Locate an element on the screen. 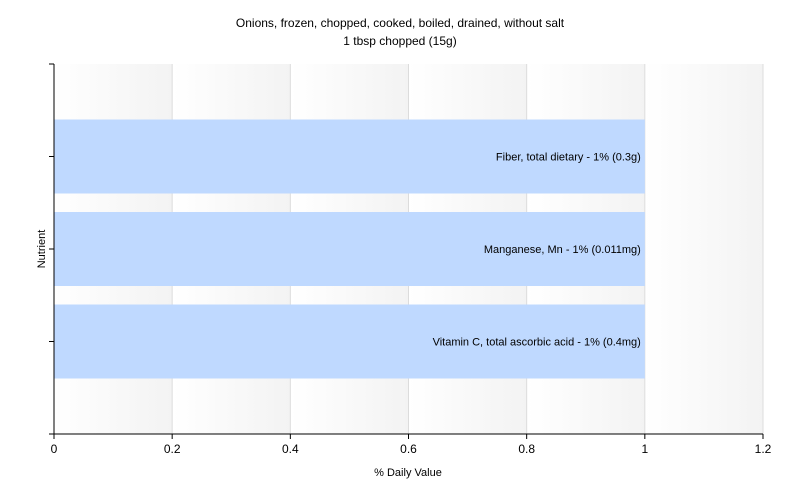 This screenshot has width=800, height=500. x-tick-label: 0.4 is located at coordinates (290, 449).